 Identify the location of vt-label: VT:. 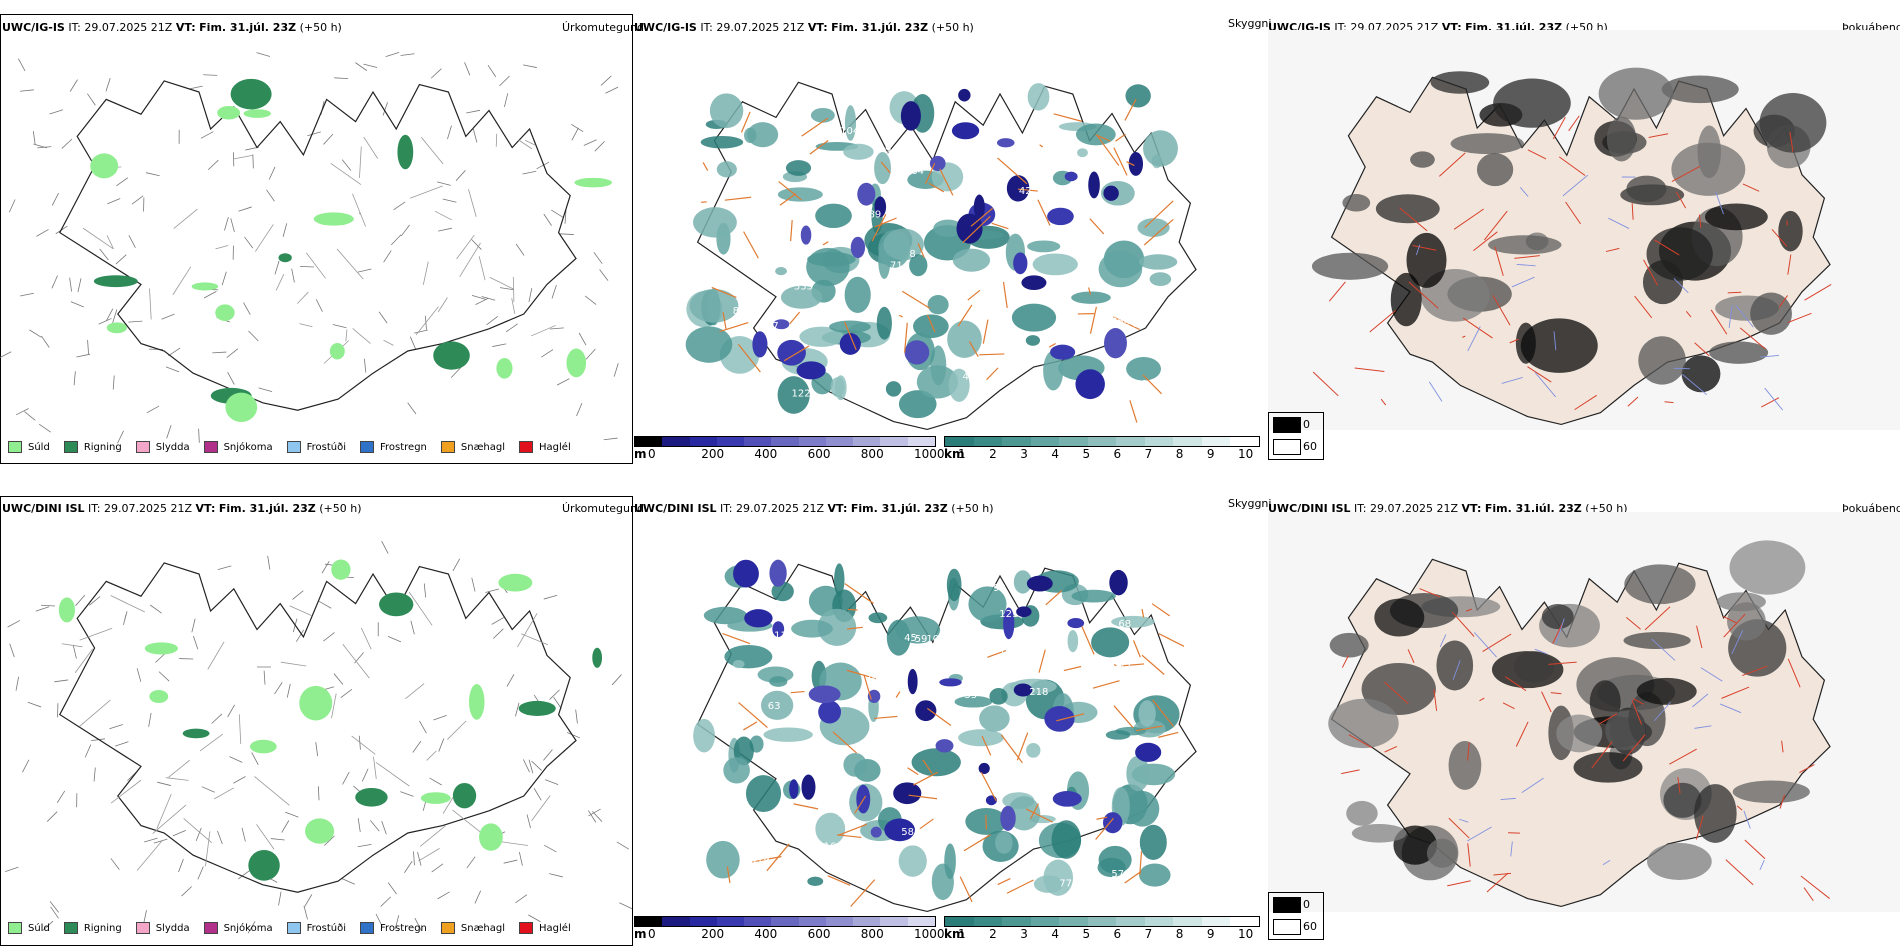
(1471, 508).